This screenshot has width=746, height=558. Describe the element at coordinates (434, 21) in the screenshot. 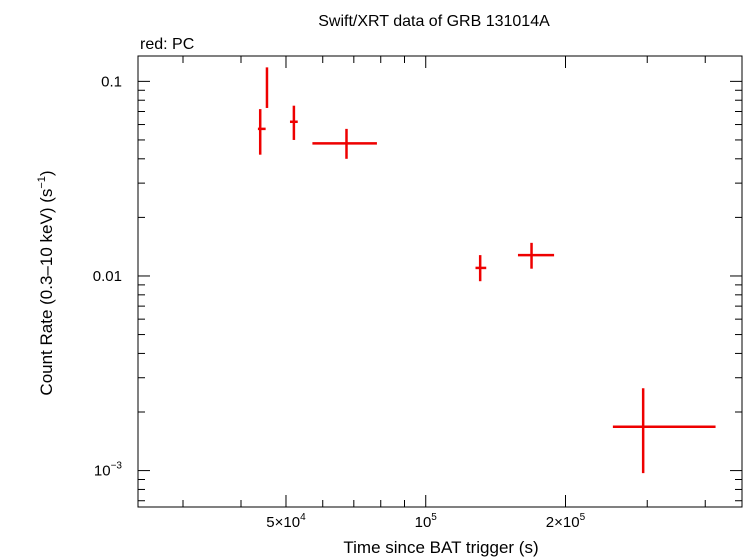

I see `chart-title: Swift/XRT data of GRB 131014A` at that location.